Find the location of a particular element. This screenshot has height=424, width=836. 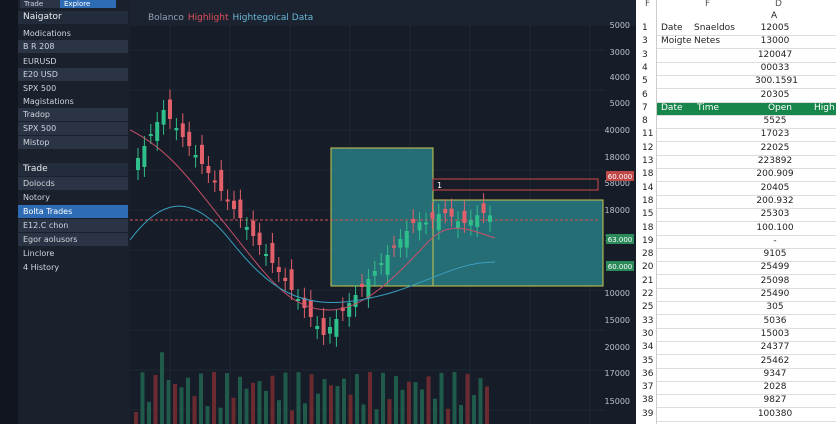

cell: High is located at coordinates (824, 107).